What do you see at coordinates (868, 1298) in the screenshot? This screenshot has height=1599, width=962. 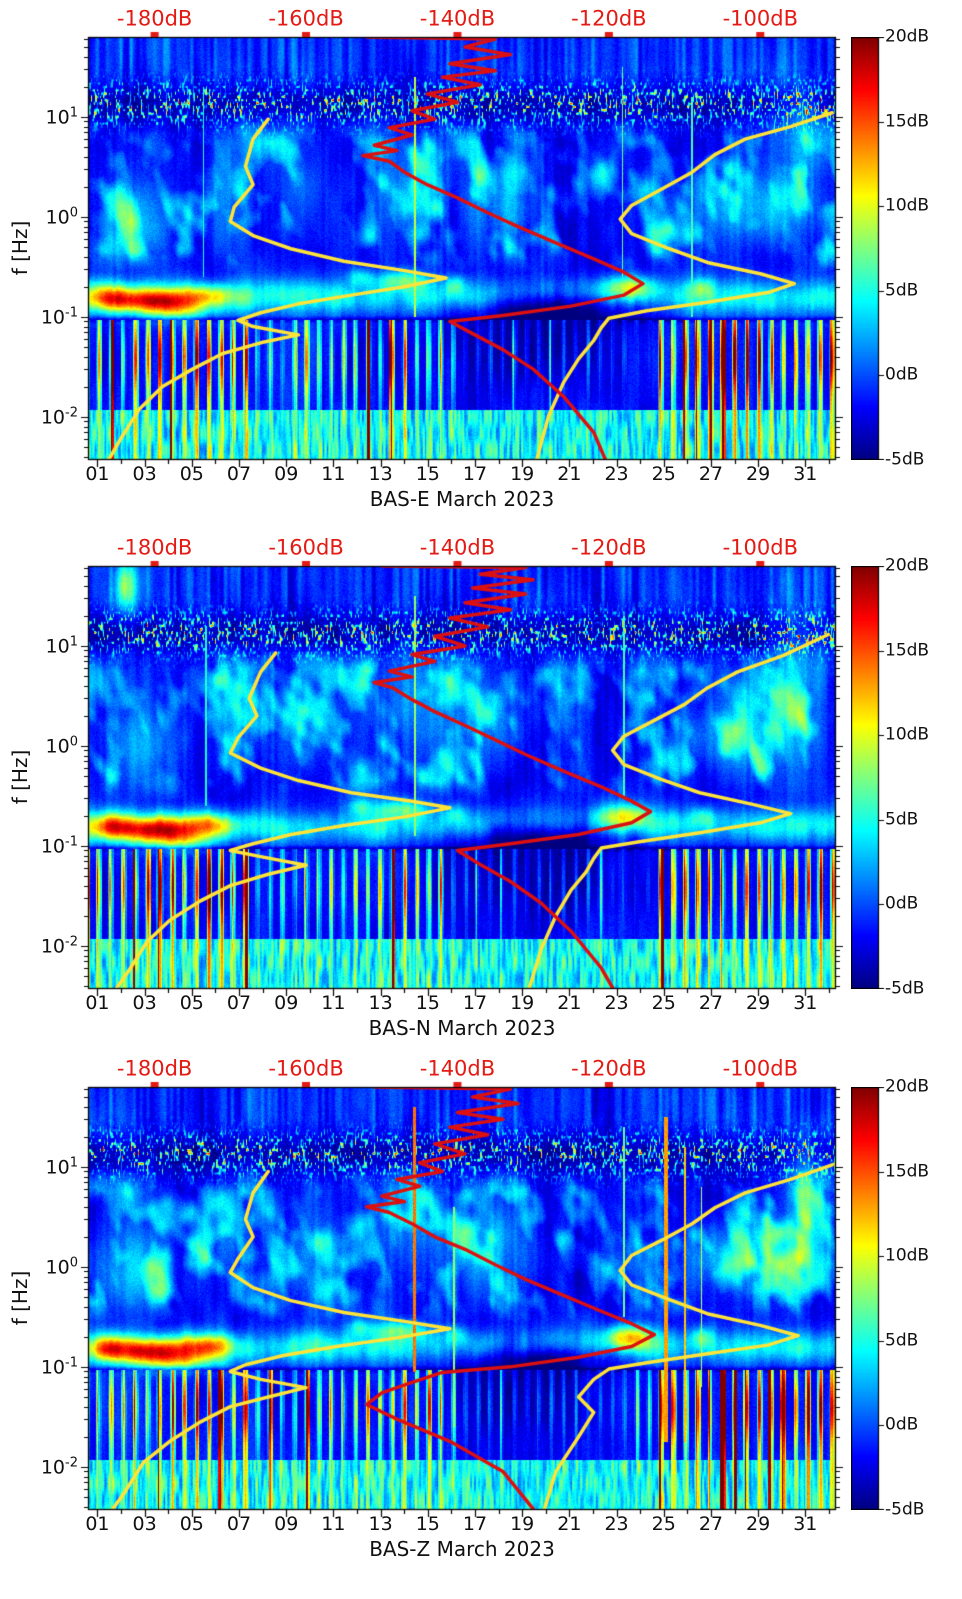 I see `colorbar-bas-z` at bounding box center [868, 1298].